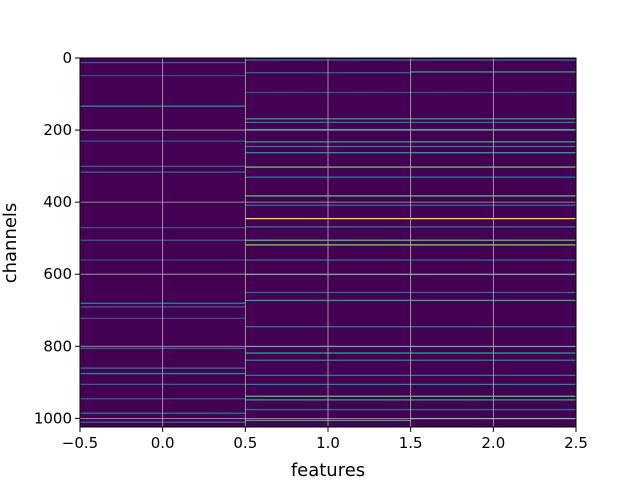 The width and height of the screenshot is (640, 480). Describe the element at coordinates (53, 418) in the screenshot. I see `y-tick-label: 1000` at that location.